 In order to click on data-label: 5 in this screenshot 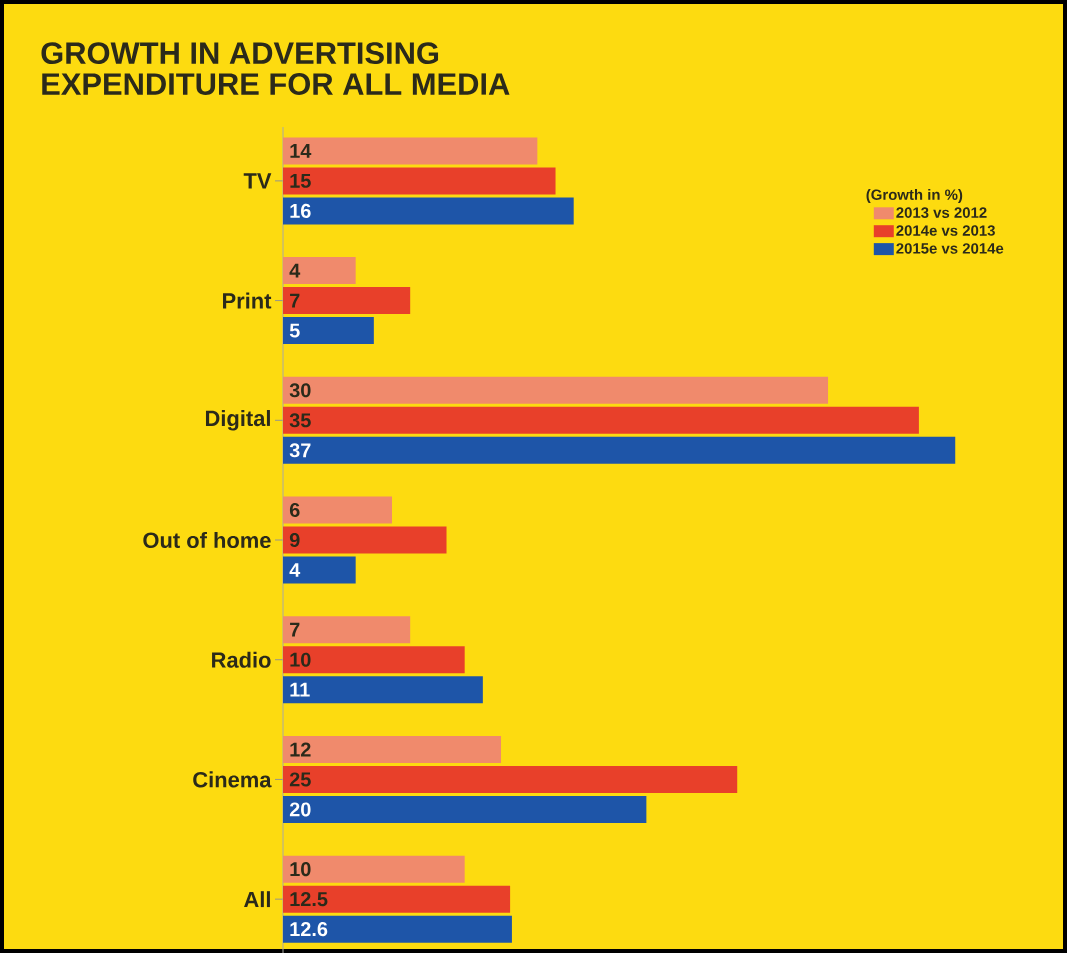, I will do `click(294, 330)`.